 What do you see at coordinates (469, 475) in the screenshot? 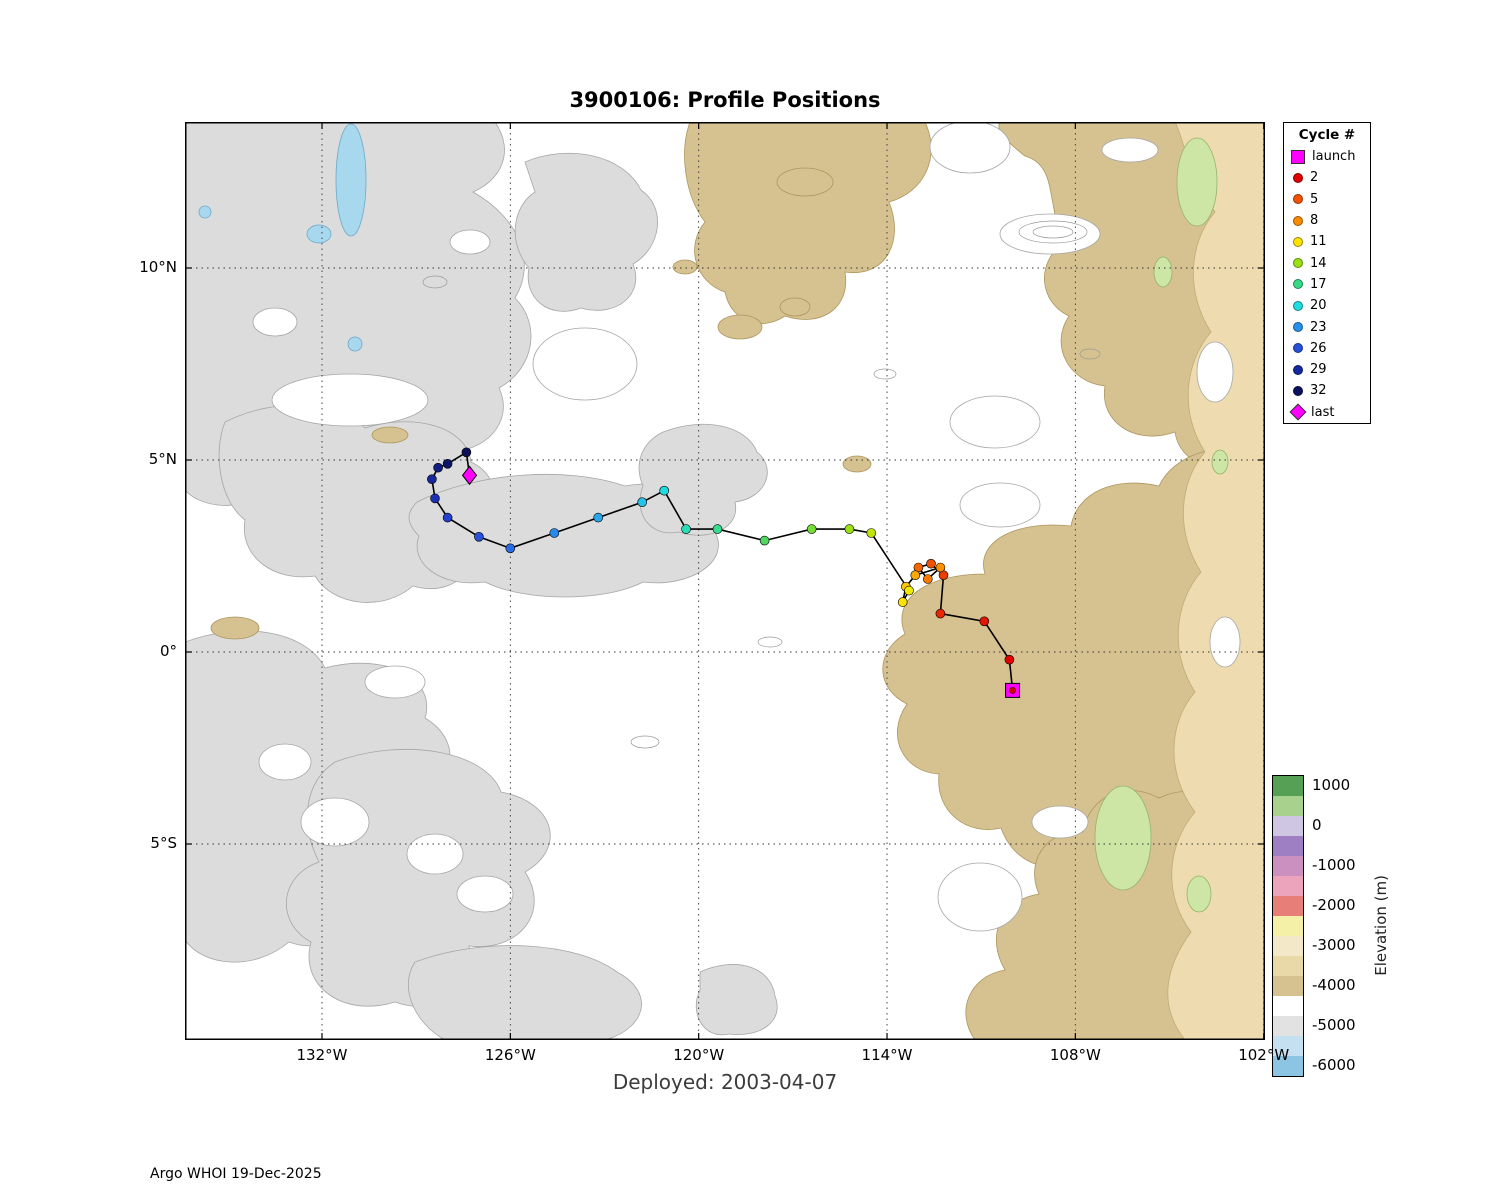
I see `last-position-marker` at bounding box center [469, 475].